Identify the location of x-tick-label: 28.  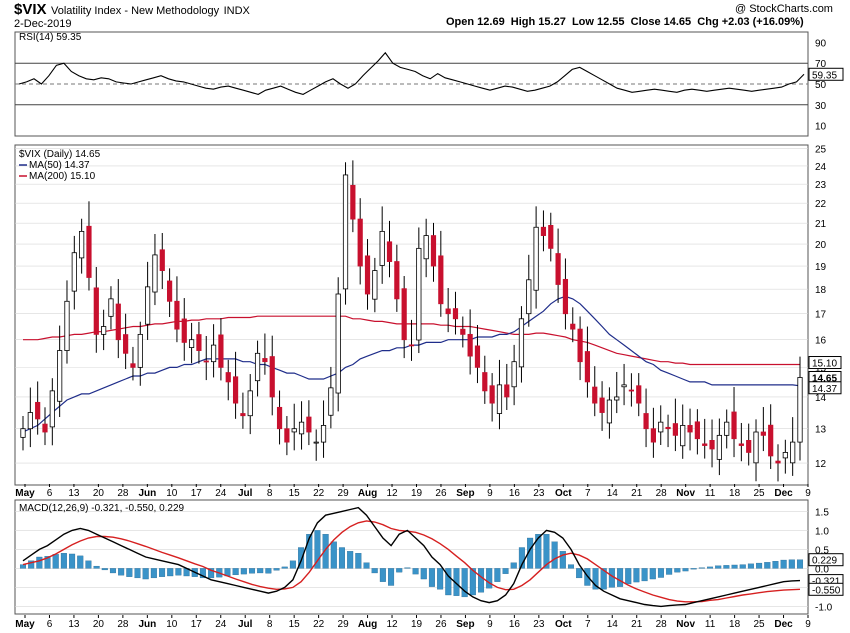
(123, 493).